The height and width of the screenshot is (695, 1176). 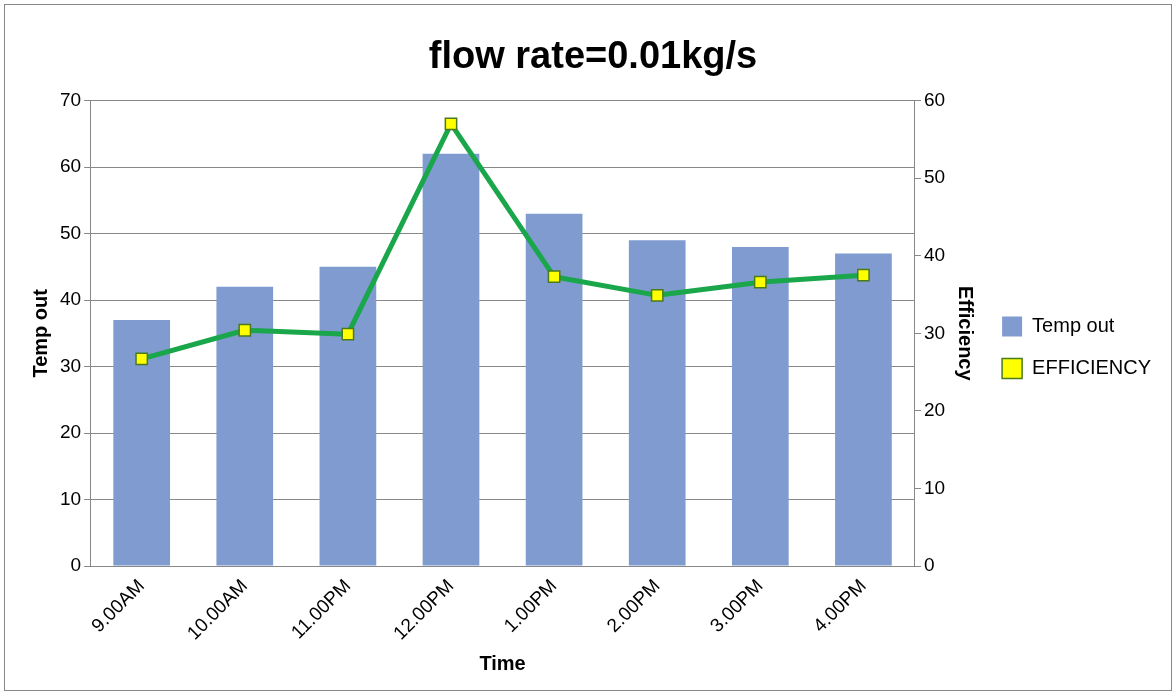 I want to click on y2-tick-label: 0, so click(x=929, y=565).